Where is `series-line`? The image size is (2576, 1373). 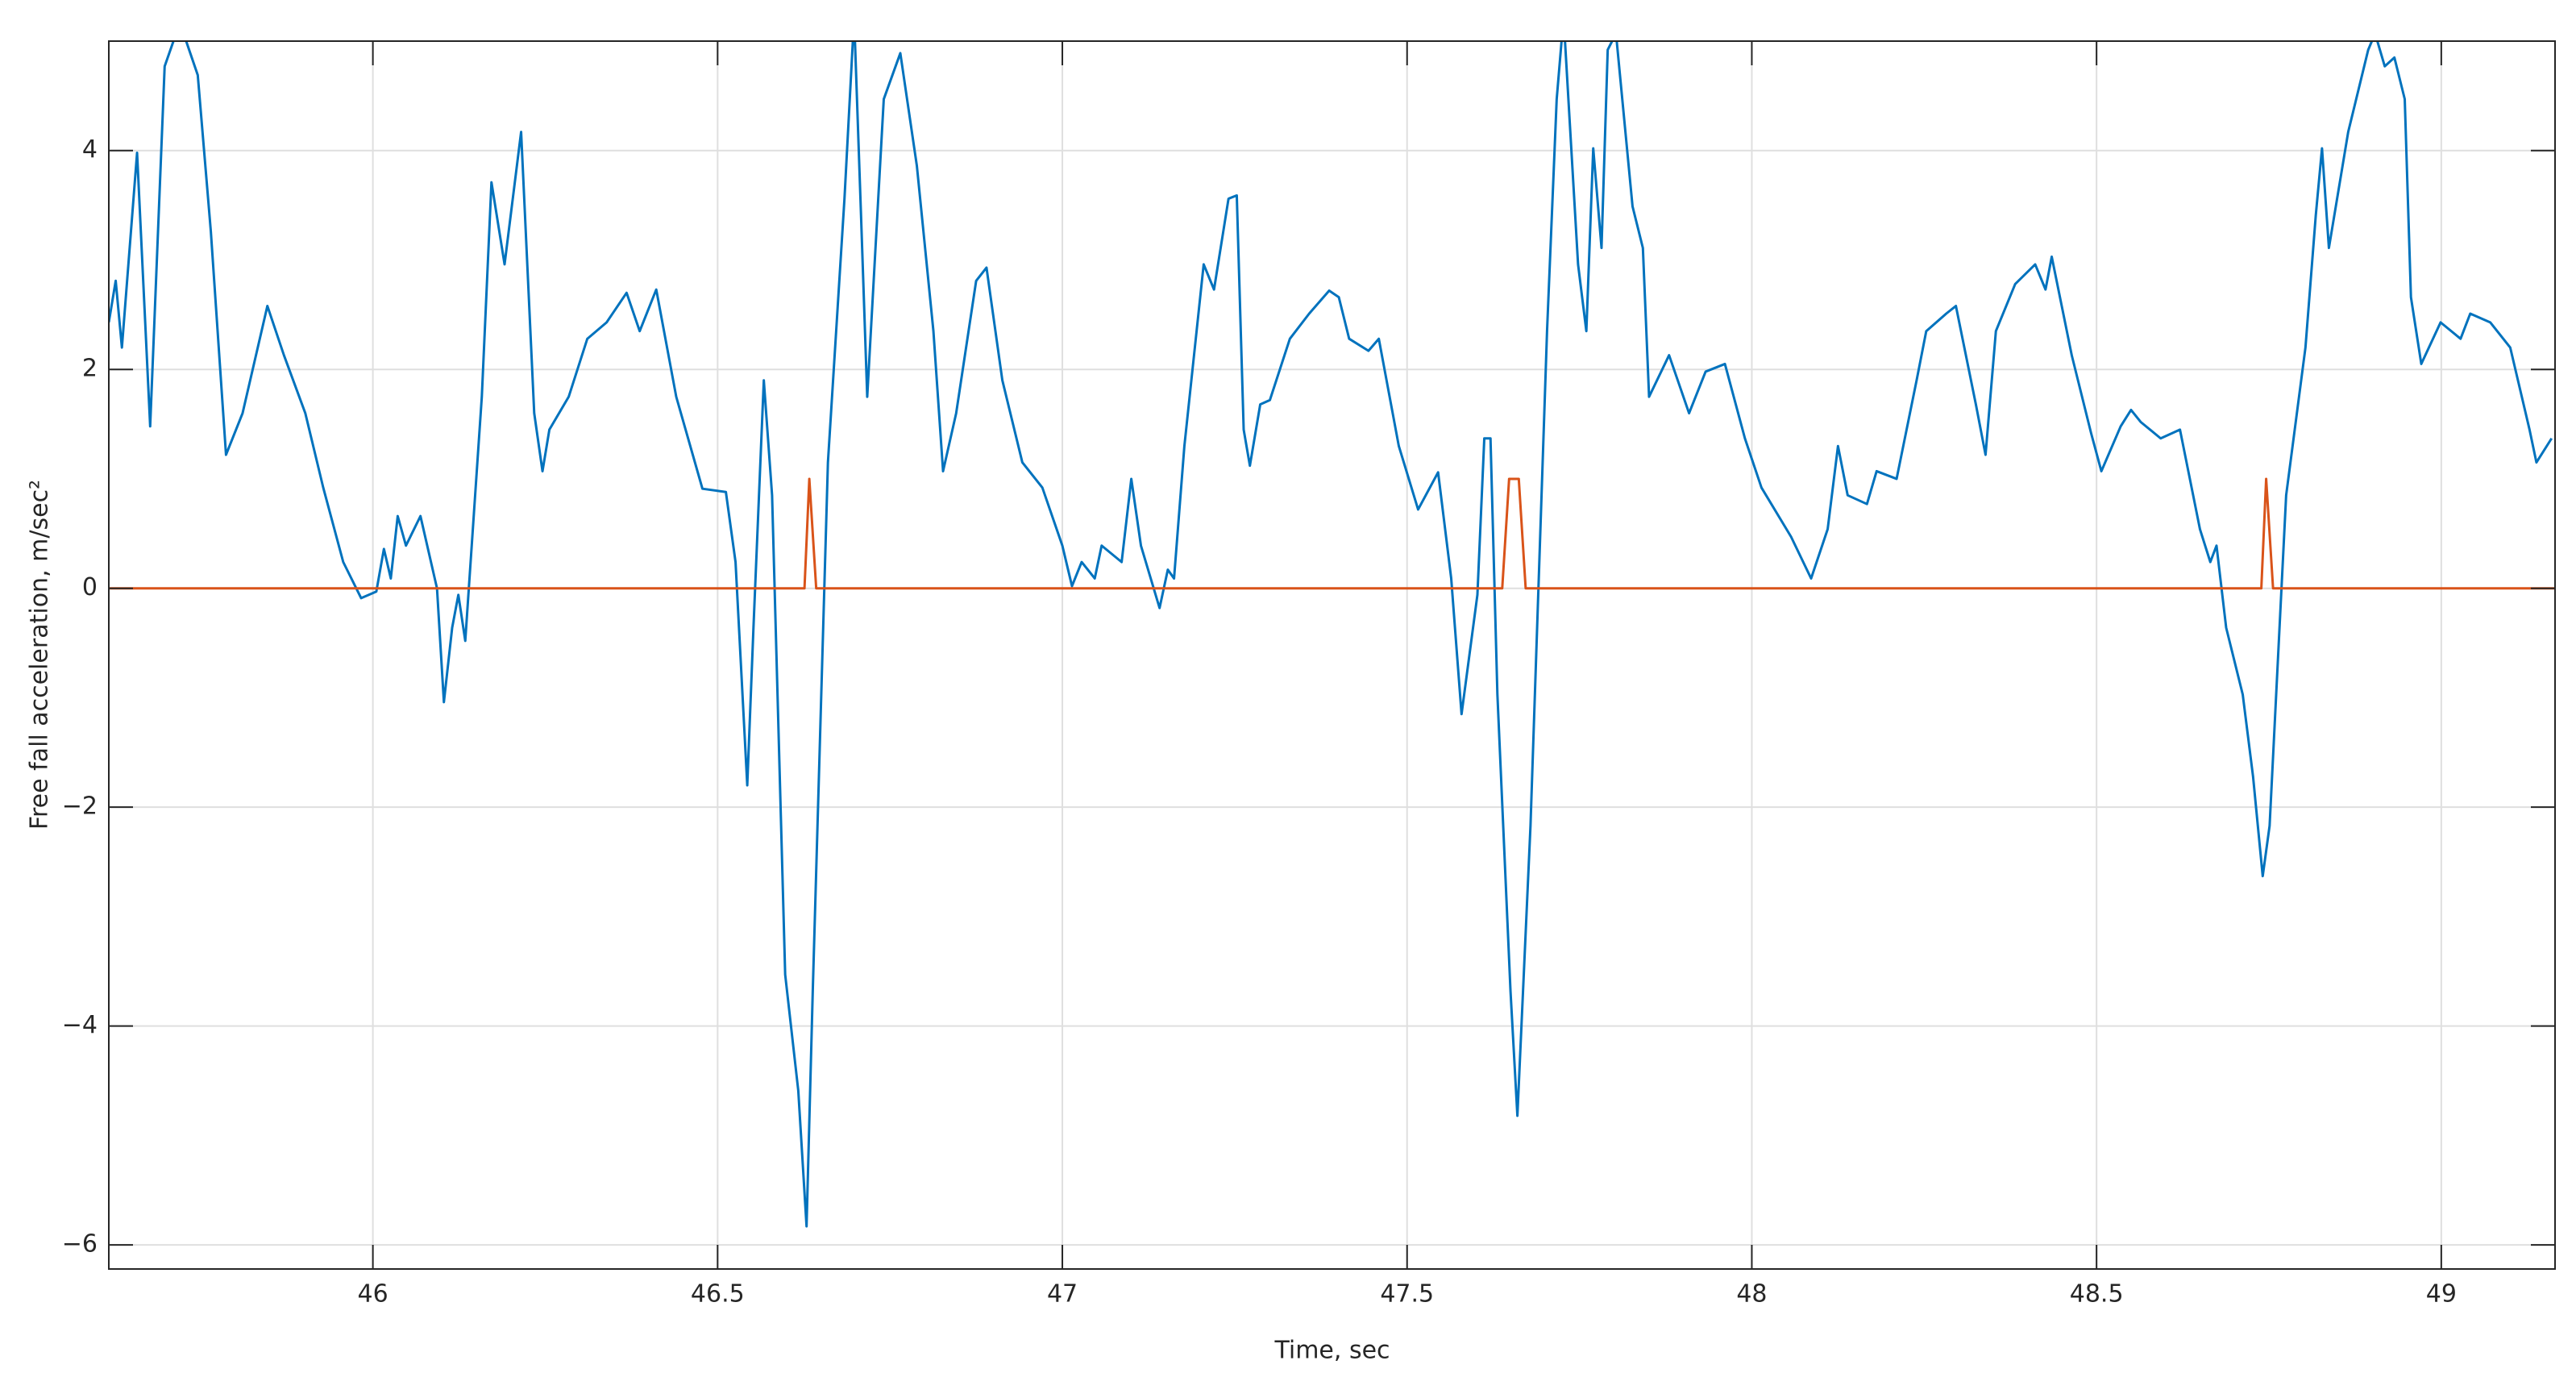 series-line is located at coordinates (1332, 533).